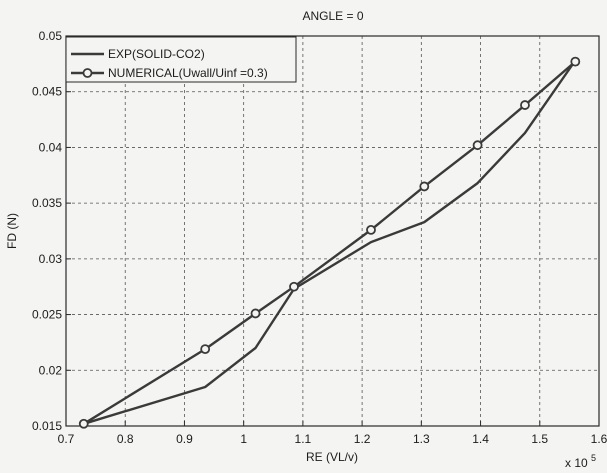 The height and width of the screenshot is (473, 607). I want to click on x-axis-ticks: 0.7 0.8 0.9 1 1.1 1.2 1.3 1.4 1.5 1.6, so click(332, 433).